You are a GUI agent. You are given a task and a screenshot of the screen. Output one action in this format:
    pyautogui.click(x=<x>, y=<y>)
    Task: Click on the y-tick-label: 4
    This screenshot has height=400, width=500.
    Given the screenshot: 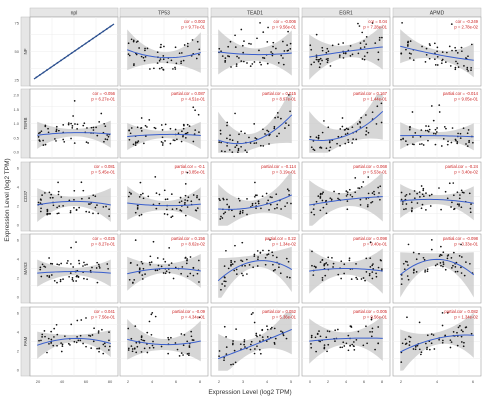 What is the action you would take?
    pyautogui.click(x=18, y=332)
    